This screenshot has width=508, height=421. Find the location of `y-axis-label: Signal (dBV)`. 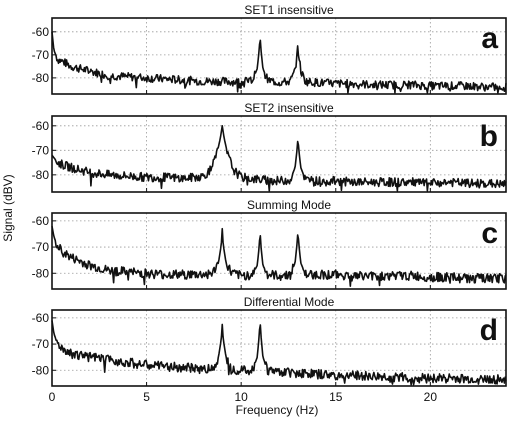

y-axis-label: Signal (dBV) is located at coordinates (8, 207).